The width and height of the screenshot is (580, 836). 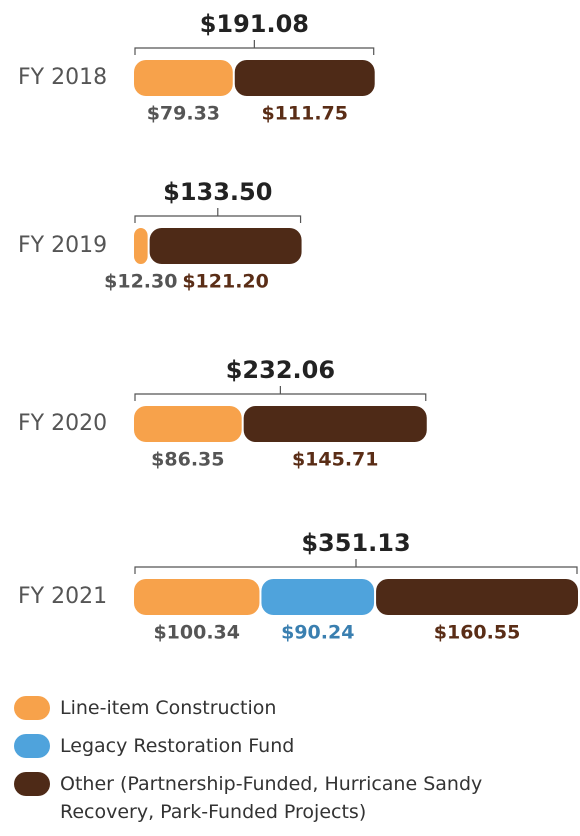 What do you see at coordinates (317, 633) in the screenshot?
I see `value-label: $90.24` at bounding box center [317, 633].